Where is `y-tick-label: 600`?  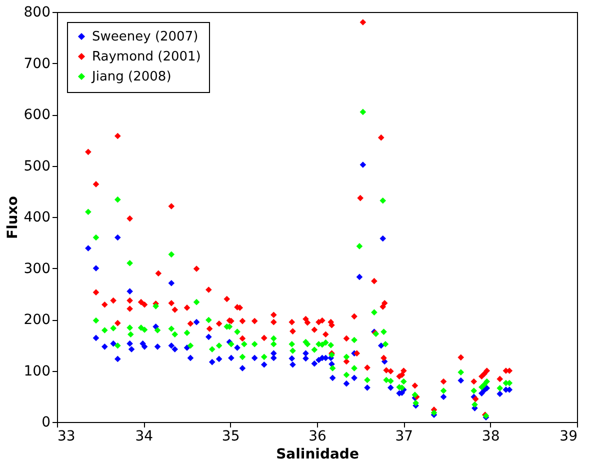
y-tick-label: 600 is located at coordinates (37, 115).